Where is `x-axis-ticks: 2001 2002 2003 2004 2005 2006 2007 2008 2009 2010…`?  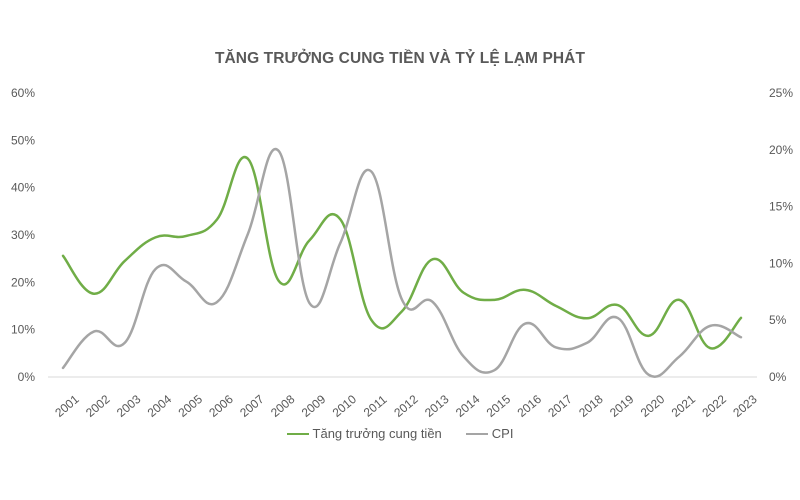
x-axis-ticks: 2001 2002 2003 2004 2005 2006 2007 2008 2009 2010… is located at coordinates (406, 406).